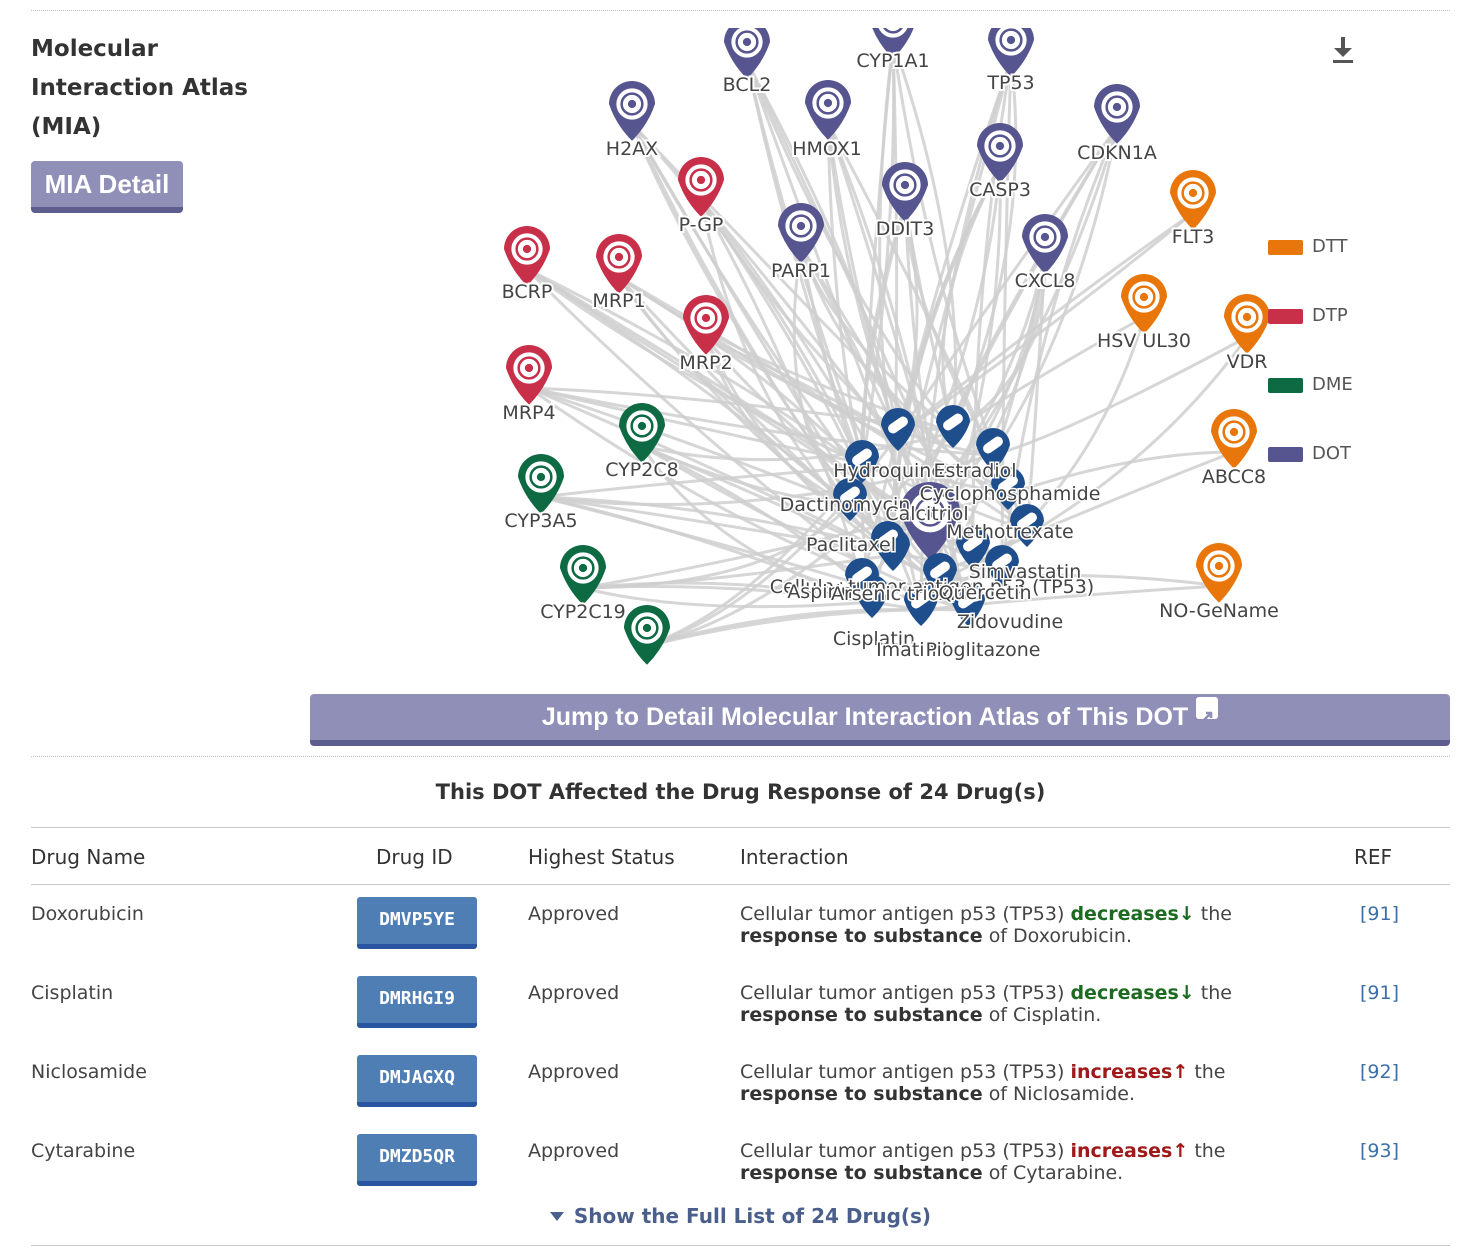 The height and width of the screenshot is (1257, 1479). Describe the element at coordinates (905, 229) in the screenshot. I see `node-label: DDIT3` at that location.